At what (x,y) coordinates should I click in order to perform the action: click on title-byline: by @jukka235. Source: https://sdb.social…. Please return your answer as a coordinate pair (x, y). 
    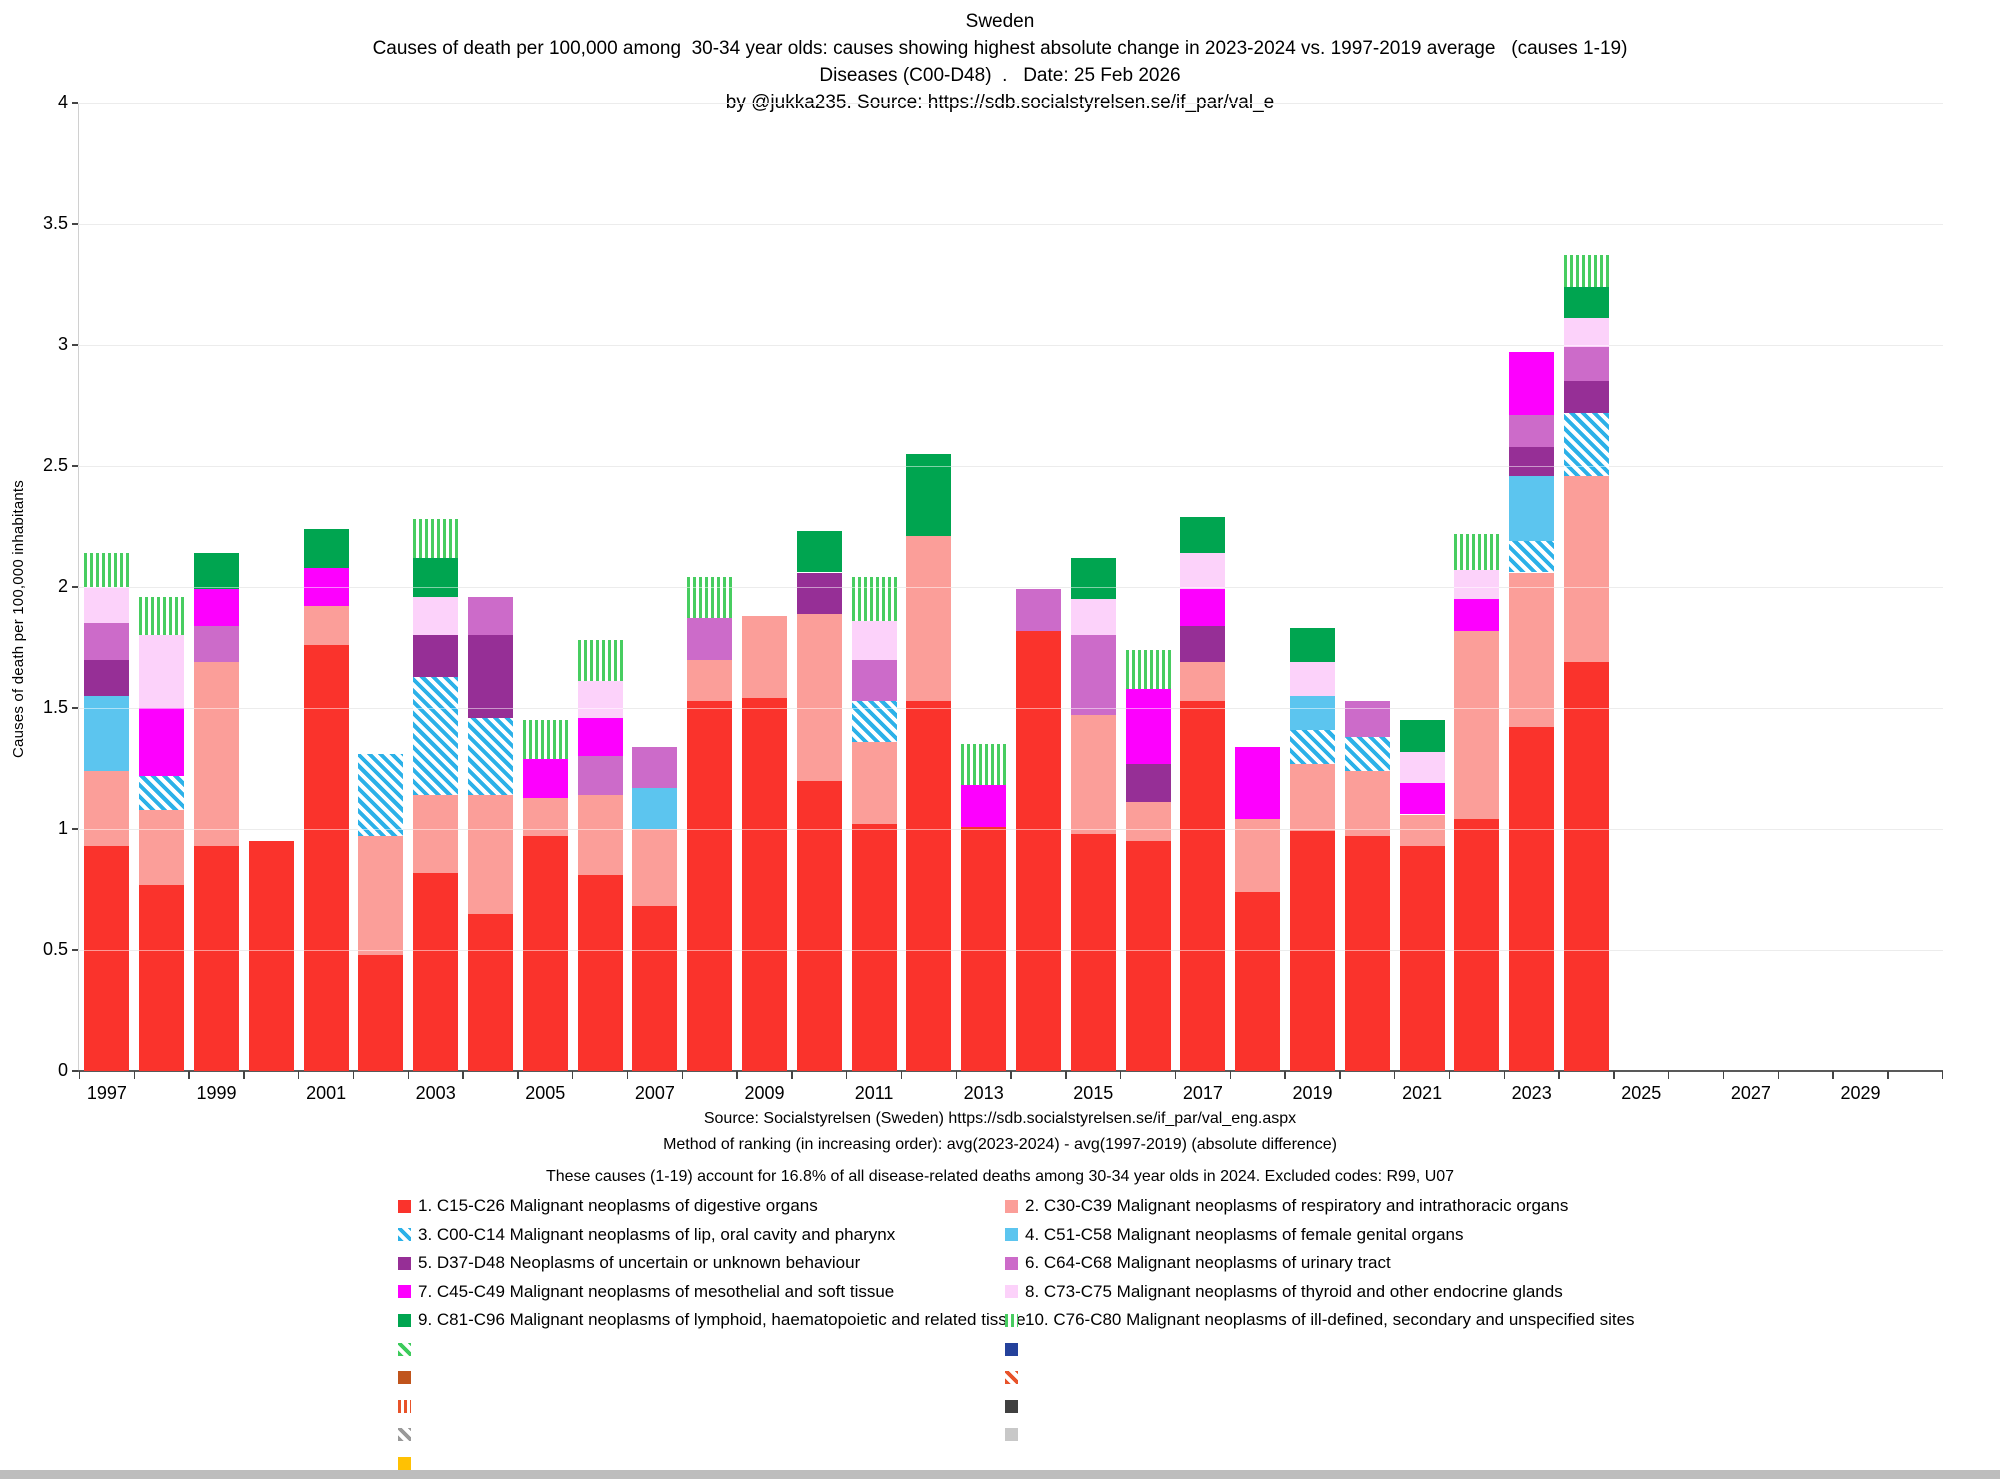
    Looking at the image, I should click on (1000, 102).